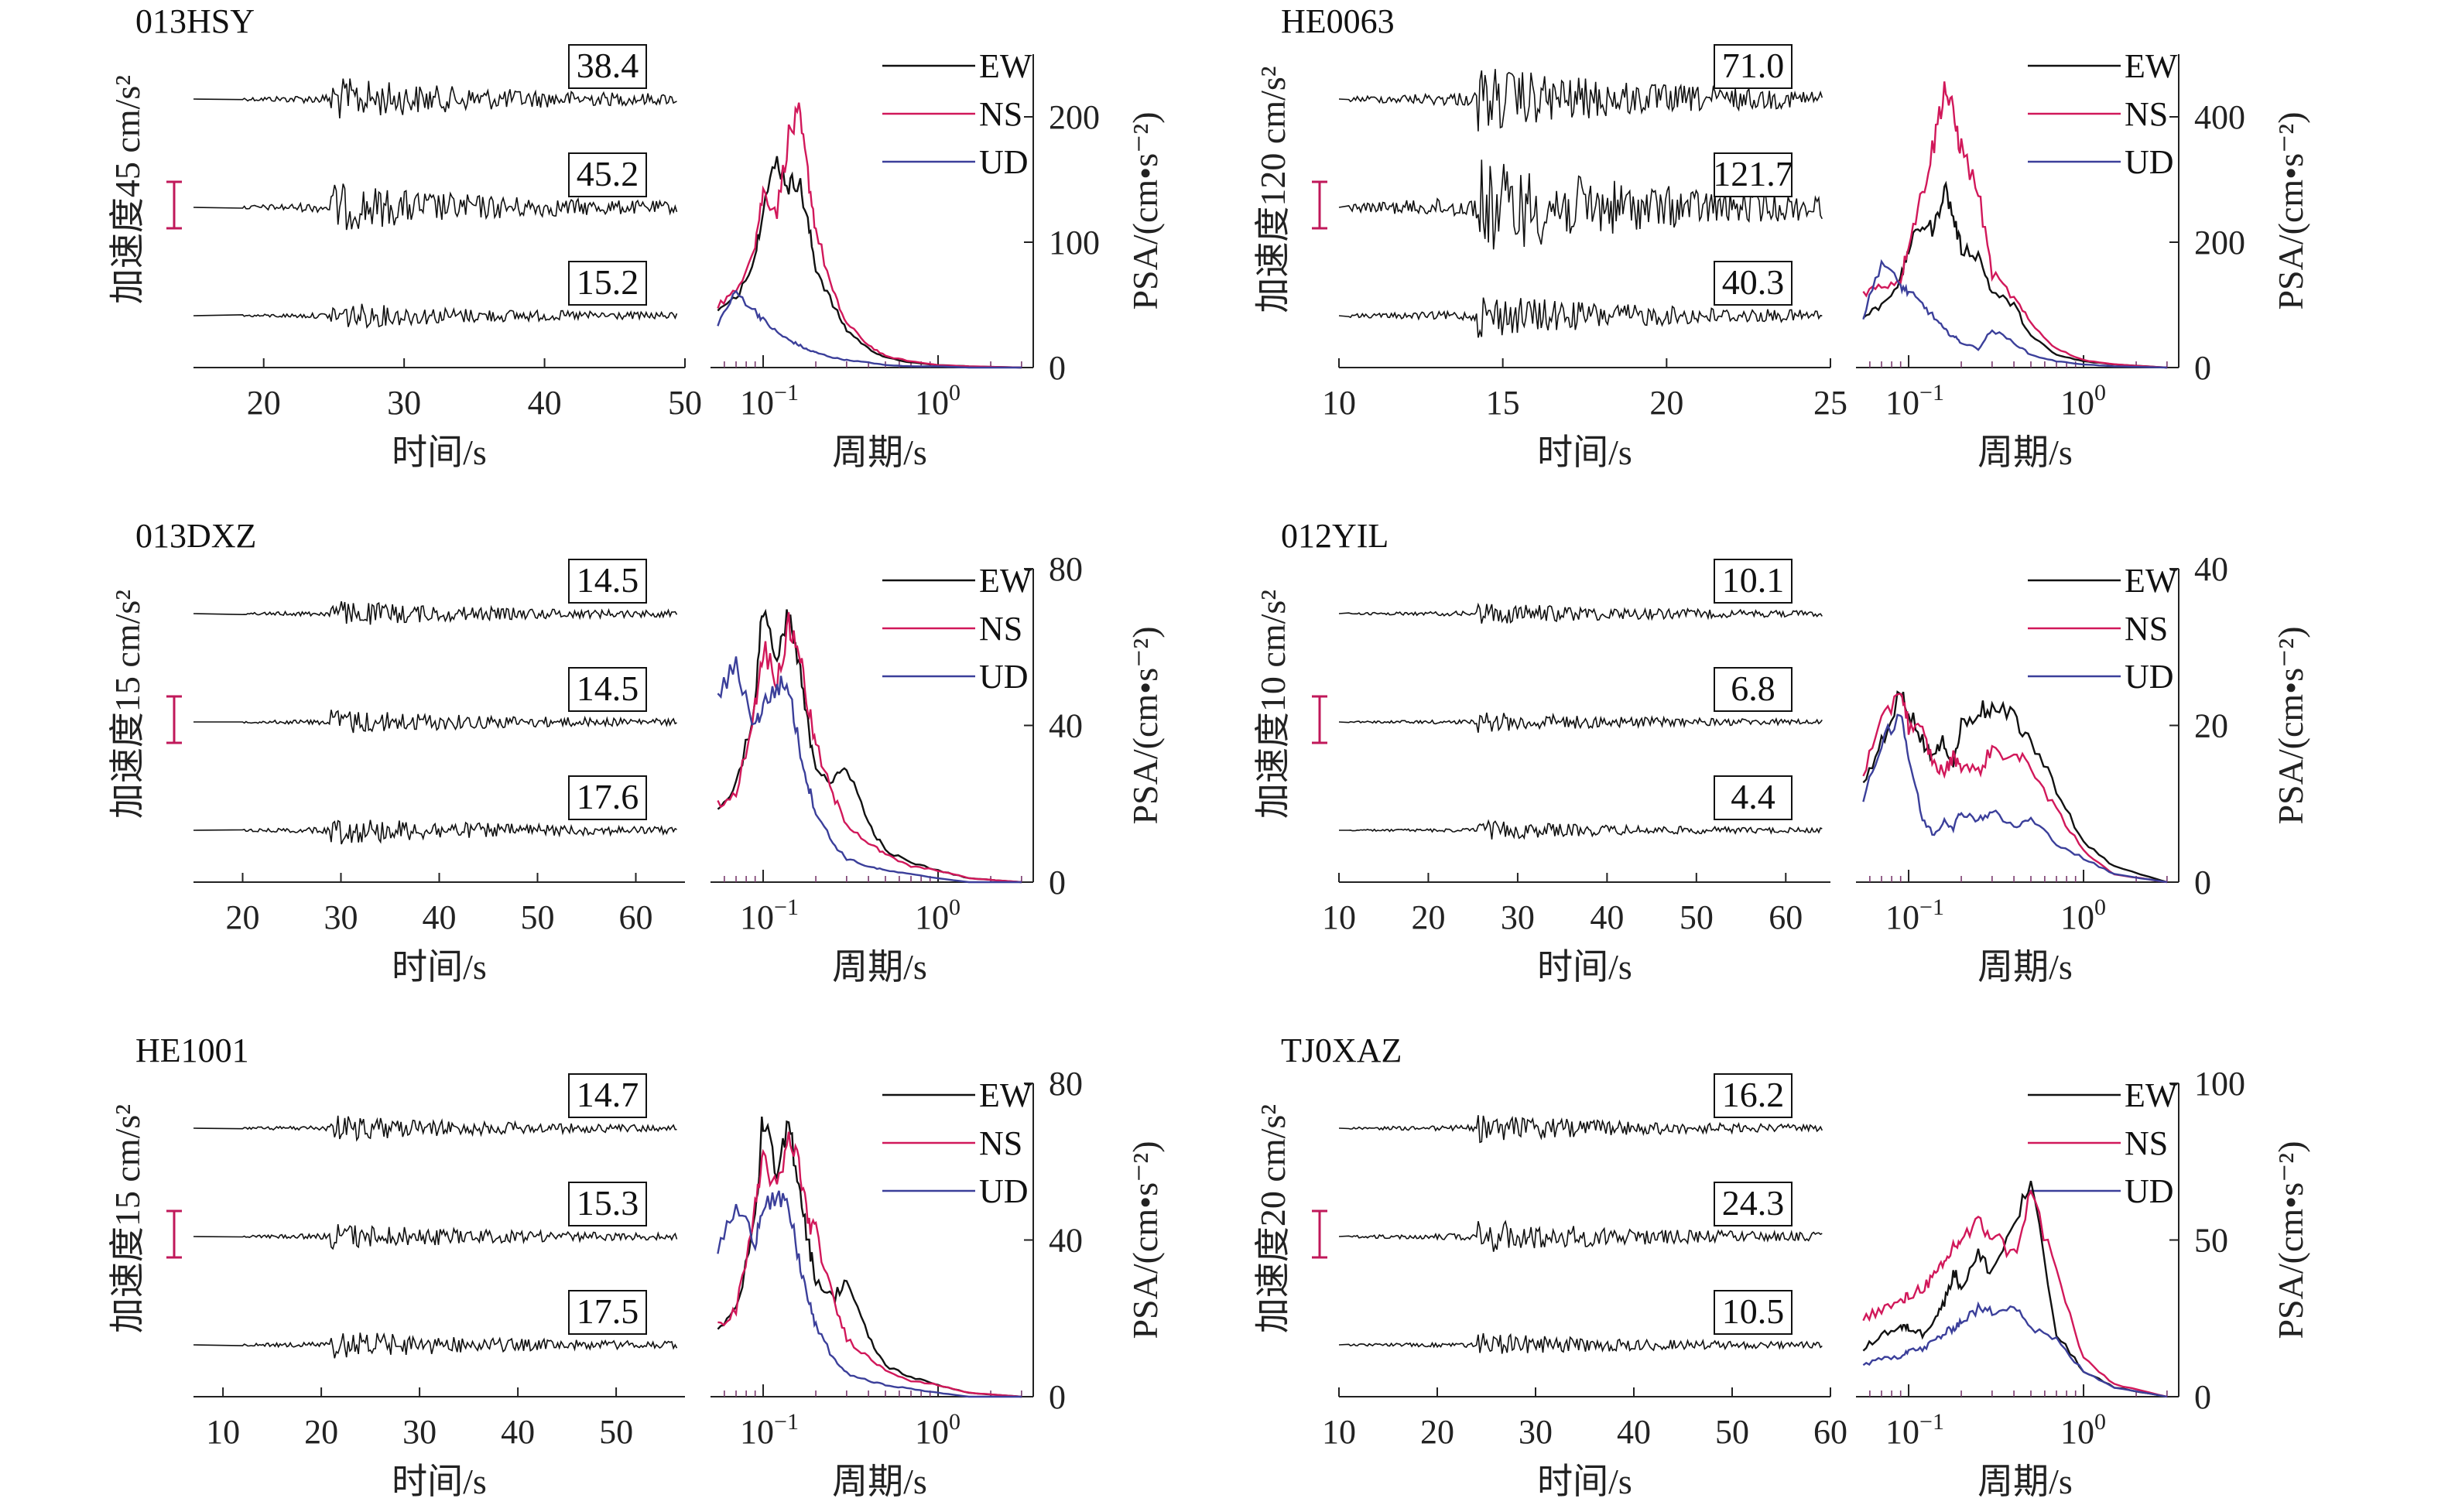 This screenshot has width=2438, height=1512. I want to click on y-tick-label: 200, so click(2220, 243).